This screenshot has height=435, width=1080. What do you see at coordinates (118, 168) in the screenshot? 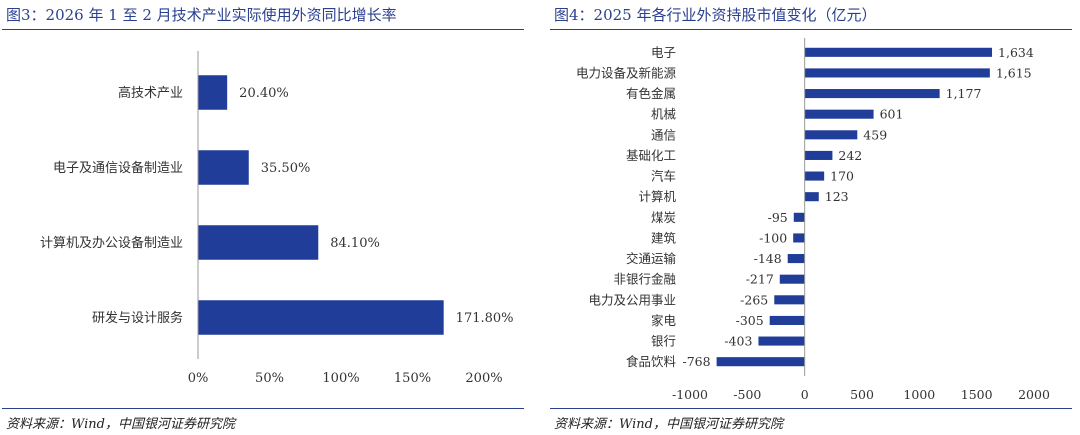
I see `category-label: 电子及通信设备制造业` at bounding box center [118, 168].